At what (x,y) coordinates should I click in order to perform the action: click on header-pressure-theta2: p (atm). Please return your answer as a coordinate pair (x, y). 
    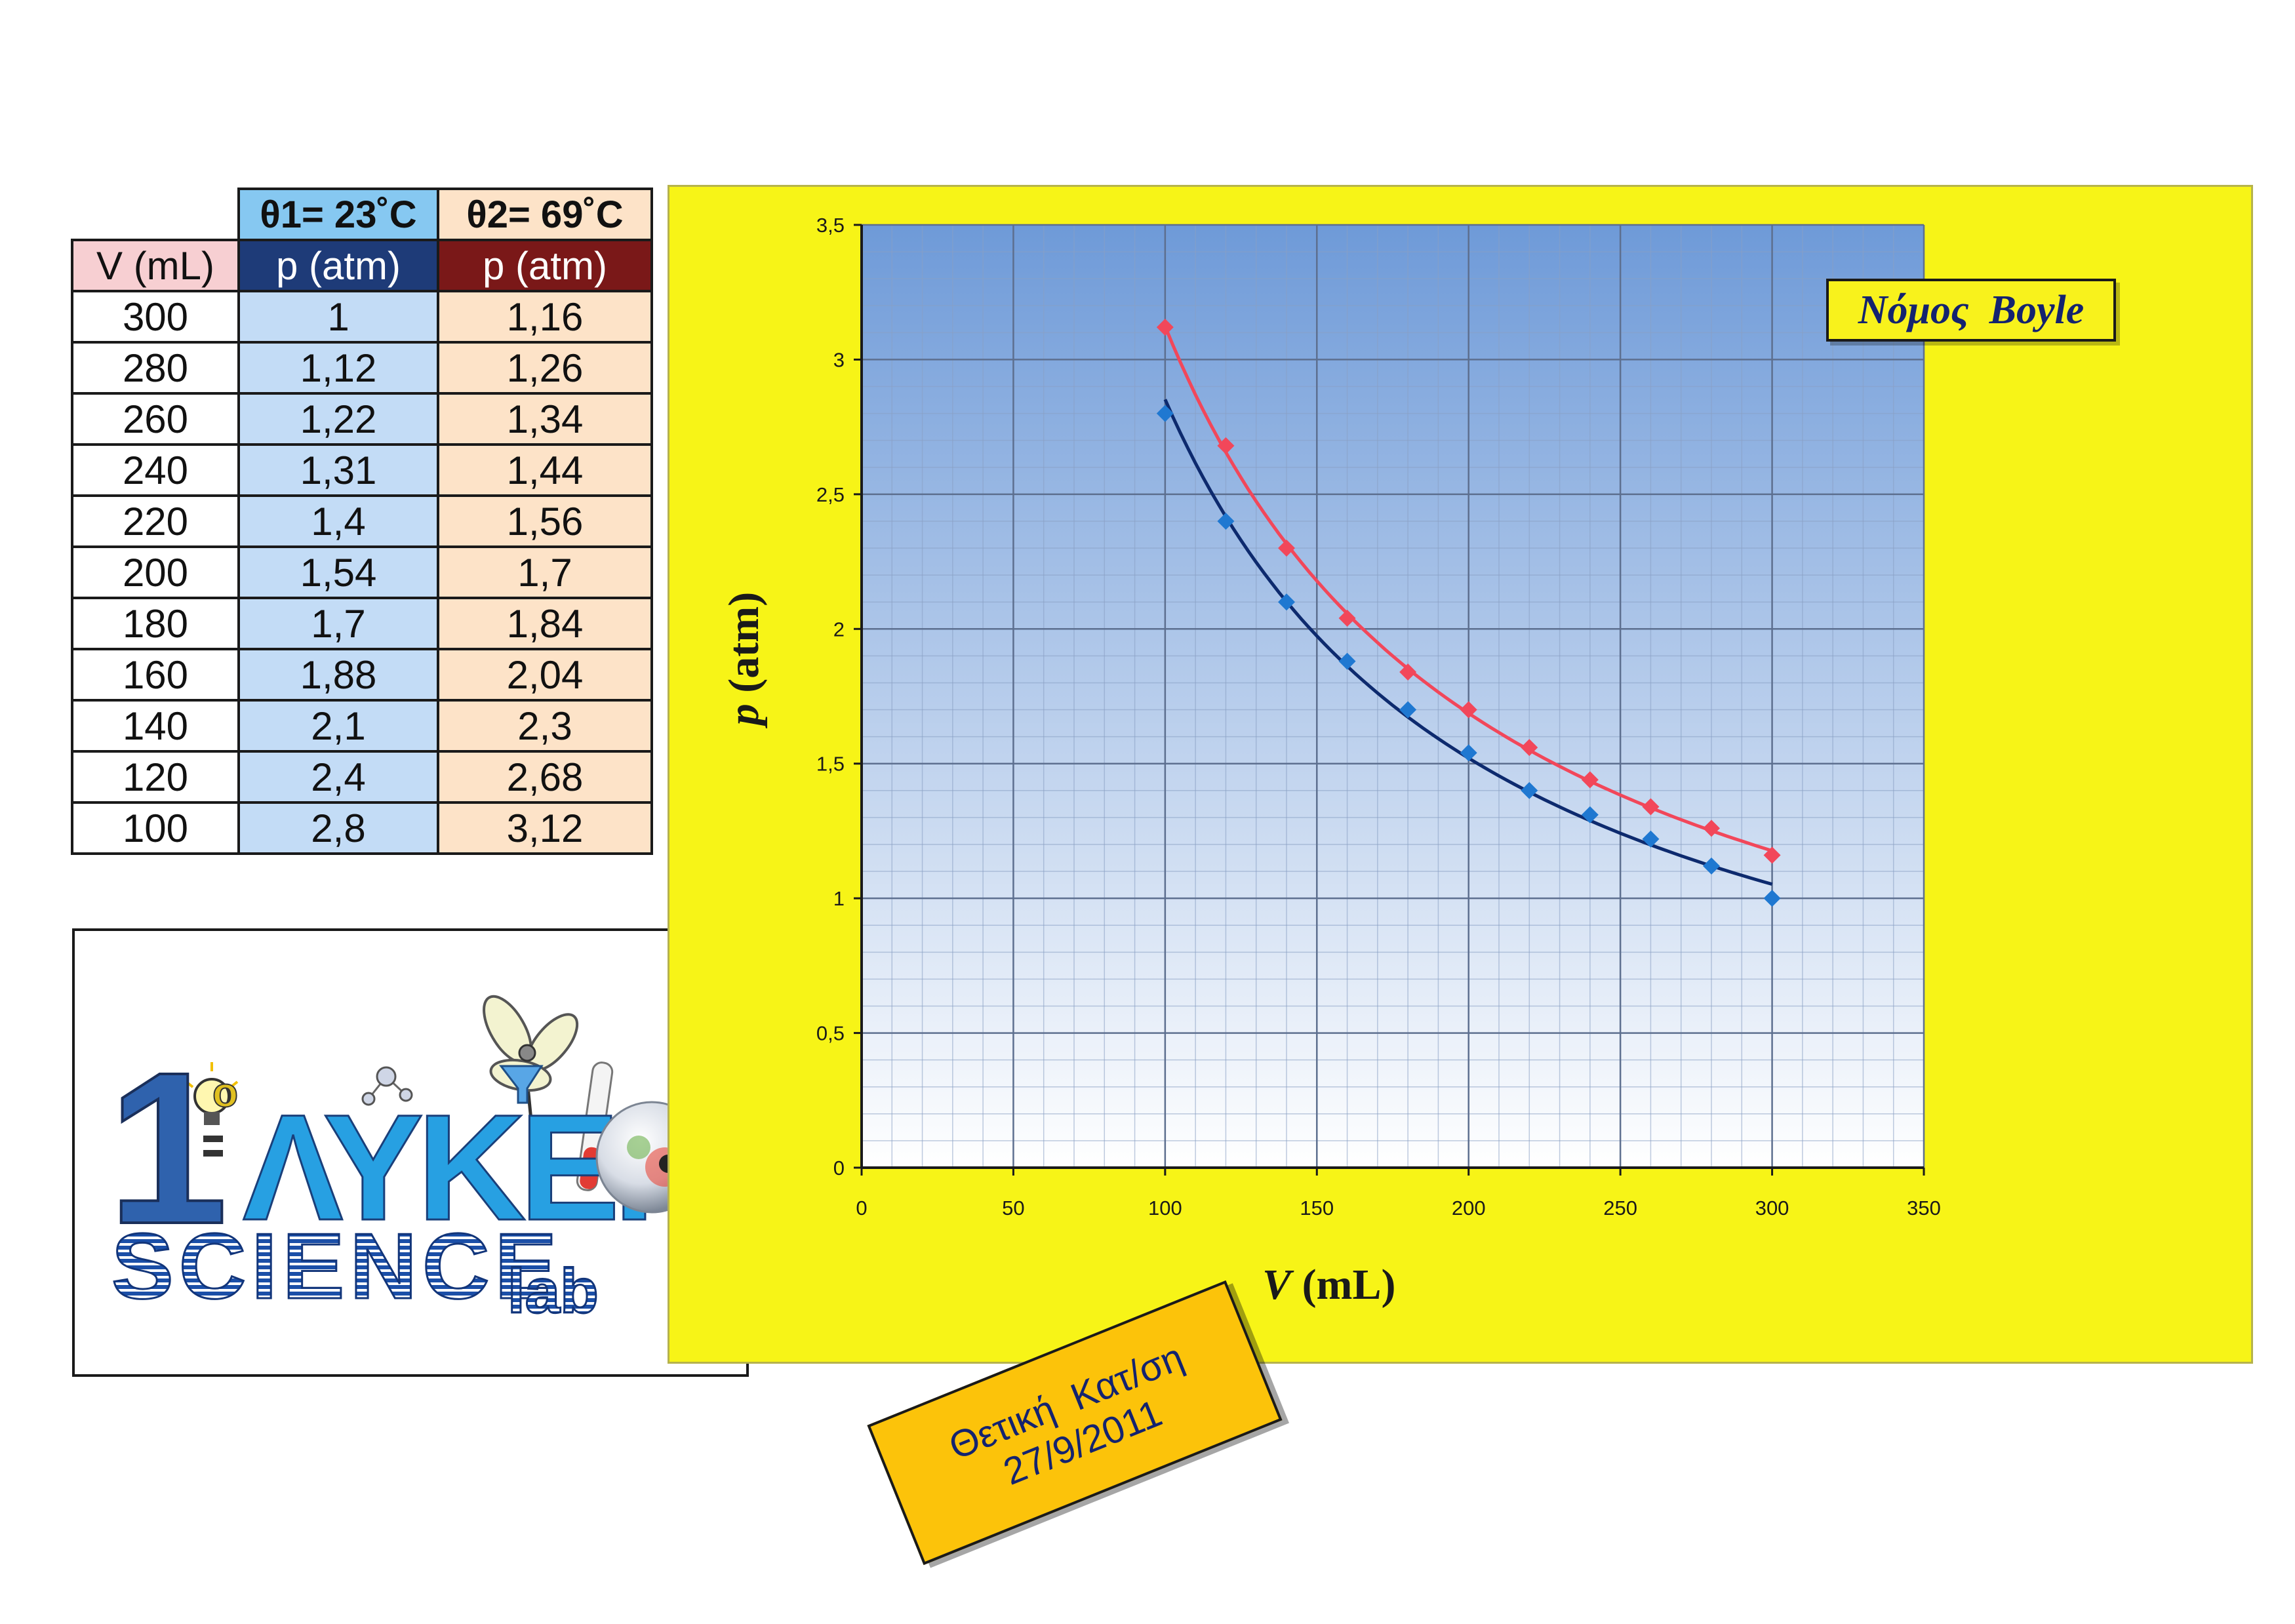
    Looking at the image, I should click on (545, 265).